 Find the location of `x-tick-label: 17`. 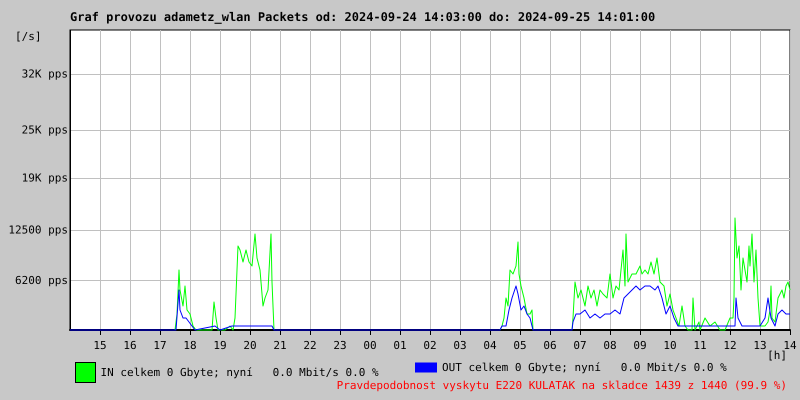

x-tick-label: 17 is located at coordinates (160, 345).